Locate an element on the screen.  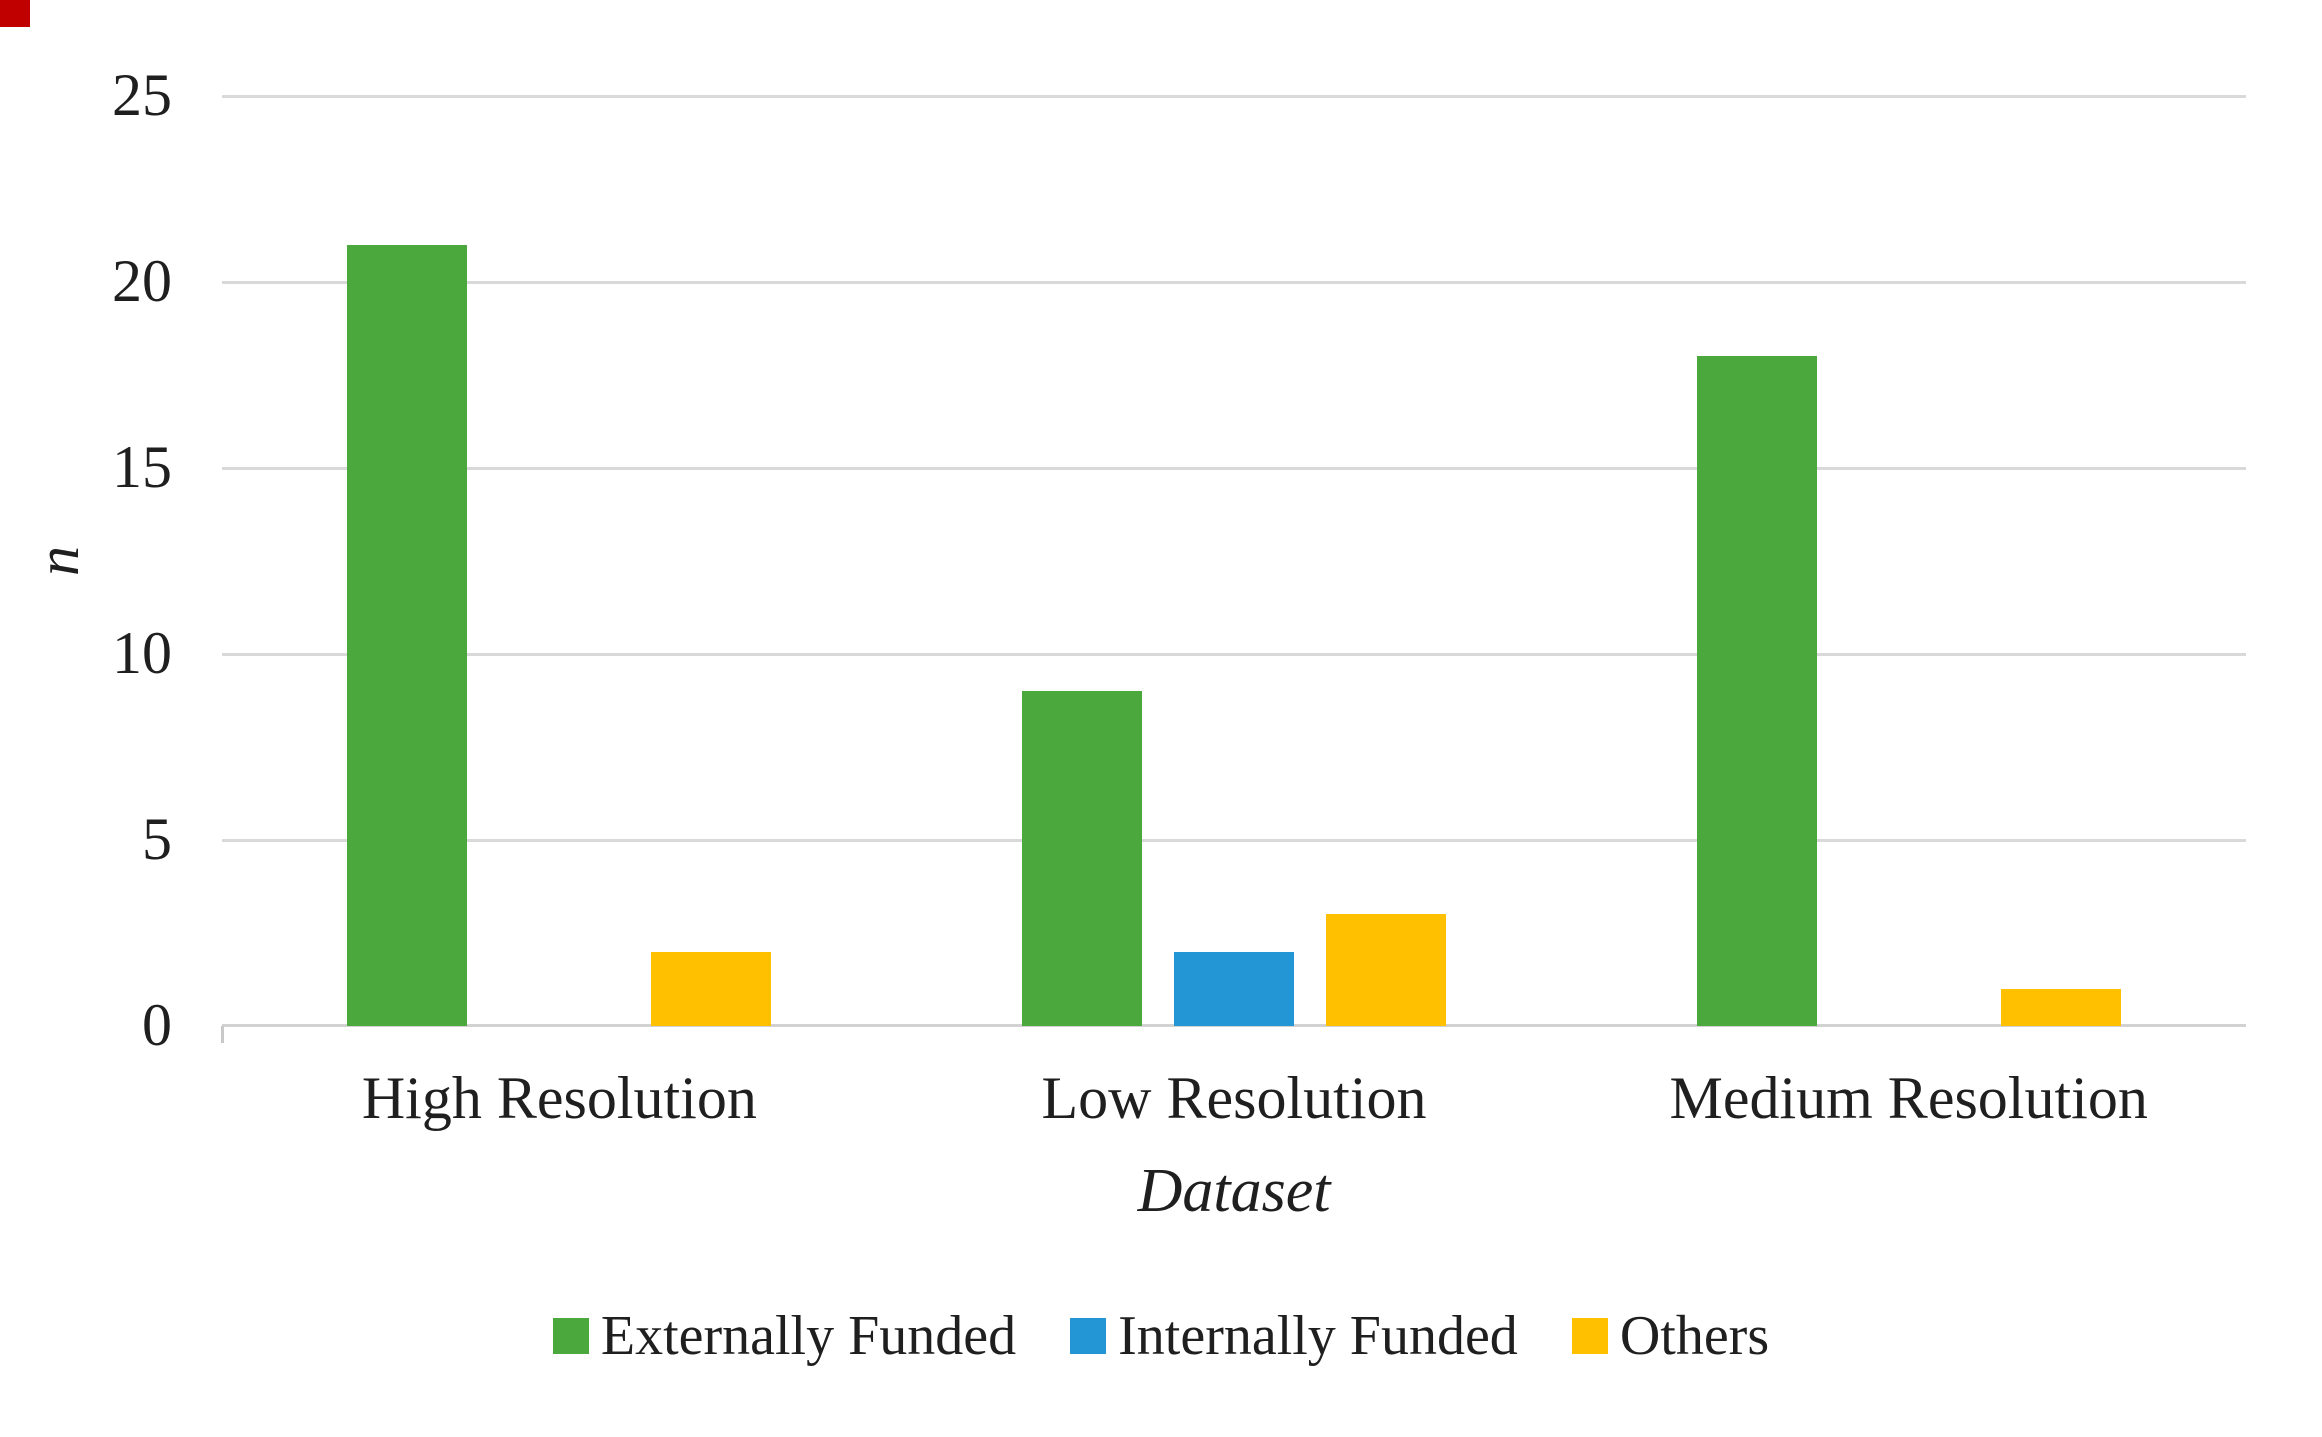
x-axis-title: Dataset is located at coordinates (1234, 1191).